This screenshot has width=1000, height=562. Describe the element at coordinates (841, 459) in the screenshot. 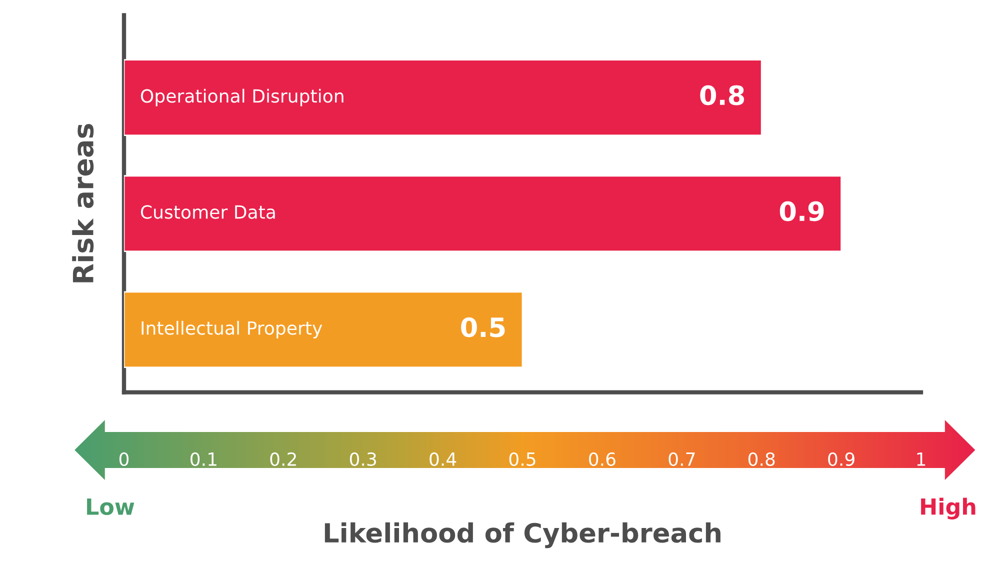

I see `x-tick-label: 0.9` at that location.